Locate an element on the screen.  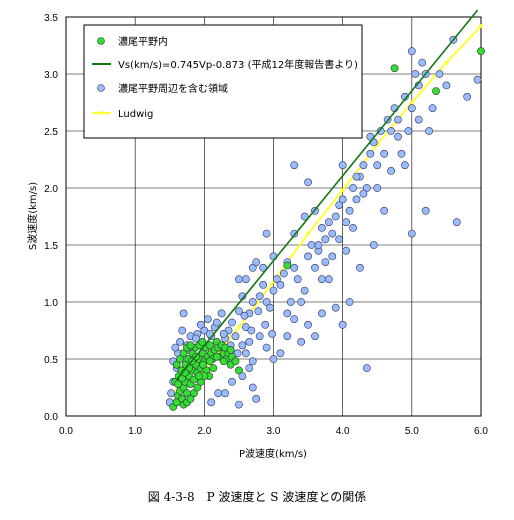
figure-caption: 図 4-3-8 P 波速度と S 波速度との関係 is located at coordinates (257, 497).